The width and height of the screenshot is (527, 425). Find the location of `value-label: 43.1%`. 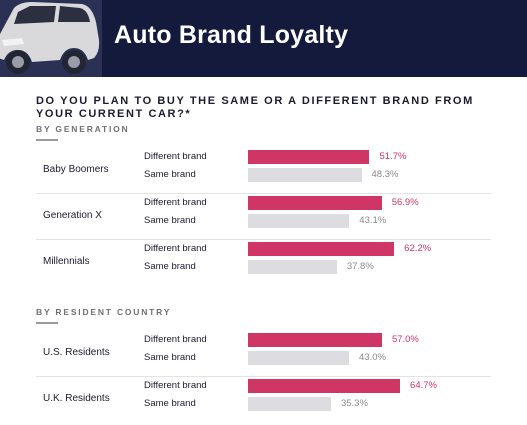

value-label: 43.1% is located at coordinates (373, 220).